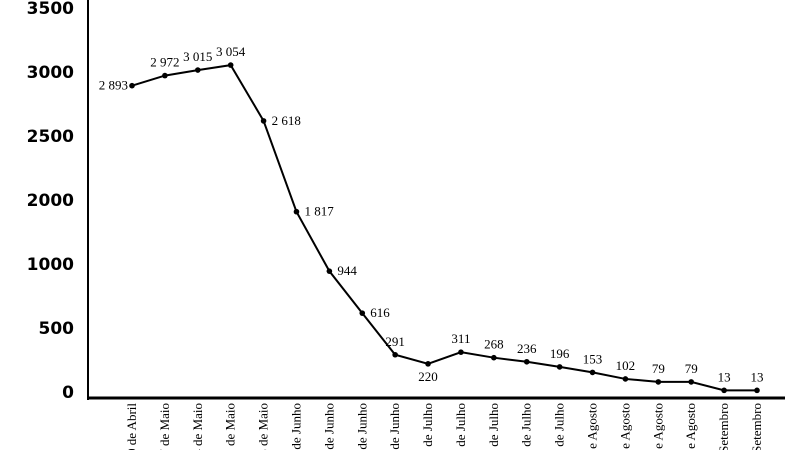 The width and height of the screenshot is (800, 450). Describe the element at coordinates (286, 120) in the screenshot. I see `data-label: 2 618` at that location.